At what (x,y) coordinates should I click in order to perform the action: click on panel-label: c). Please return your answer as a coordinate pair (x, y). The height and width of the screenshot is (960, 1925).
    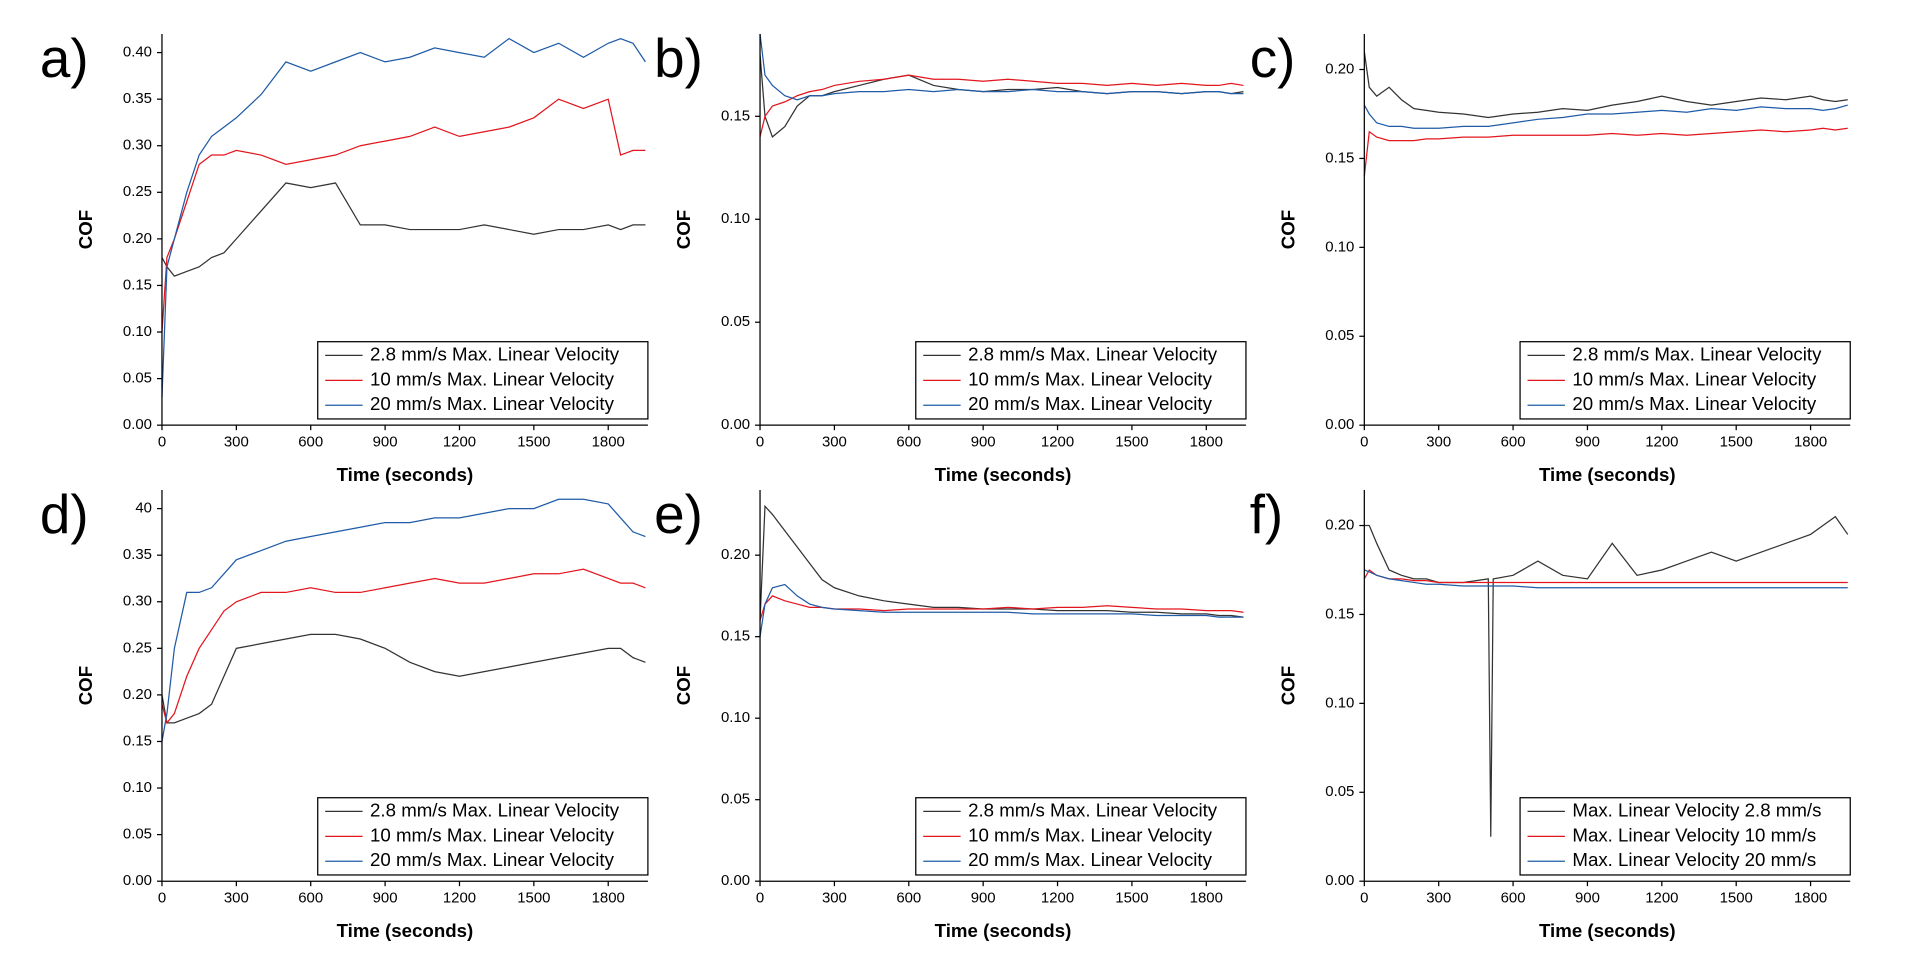
    Looking at the image, I should click on (1273, 58).